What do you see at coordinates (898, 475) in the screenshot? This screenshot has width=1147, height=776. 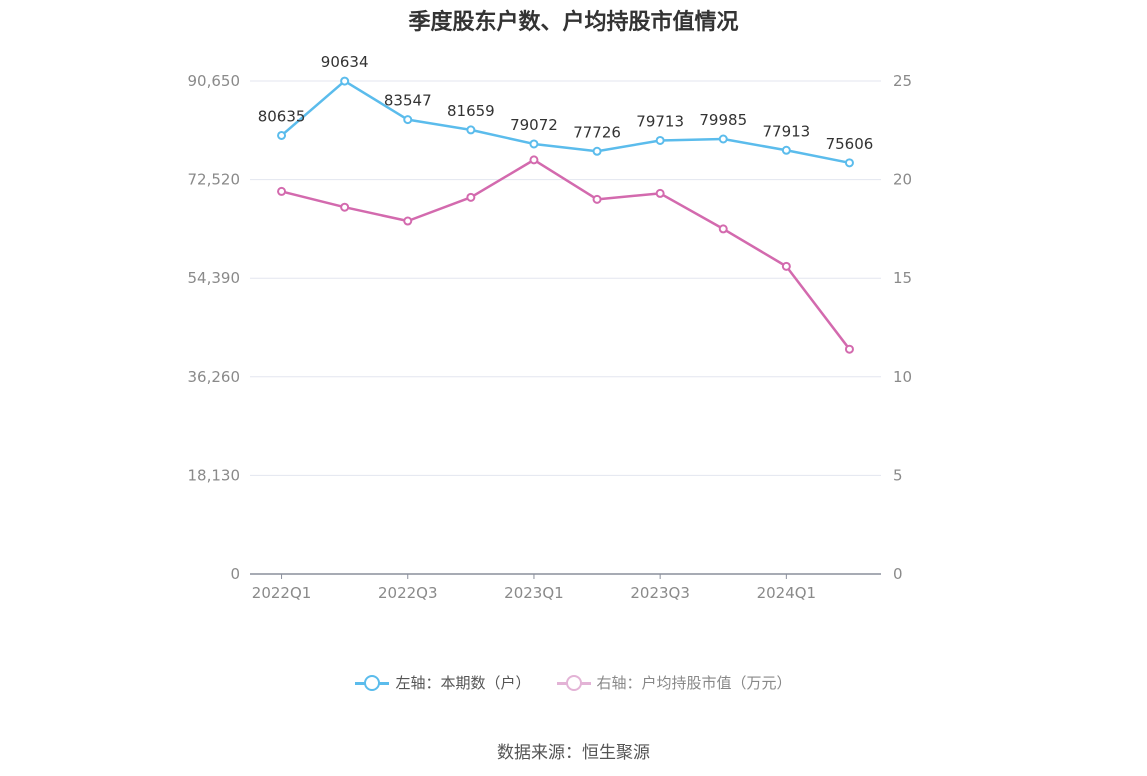 I see `y-right-tick-label: 5` at bounding box center [898, 475].